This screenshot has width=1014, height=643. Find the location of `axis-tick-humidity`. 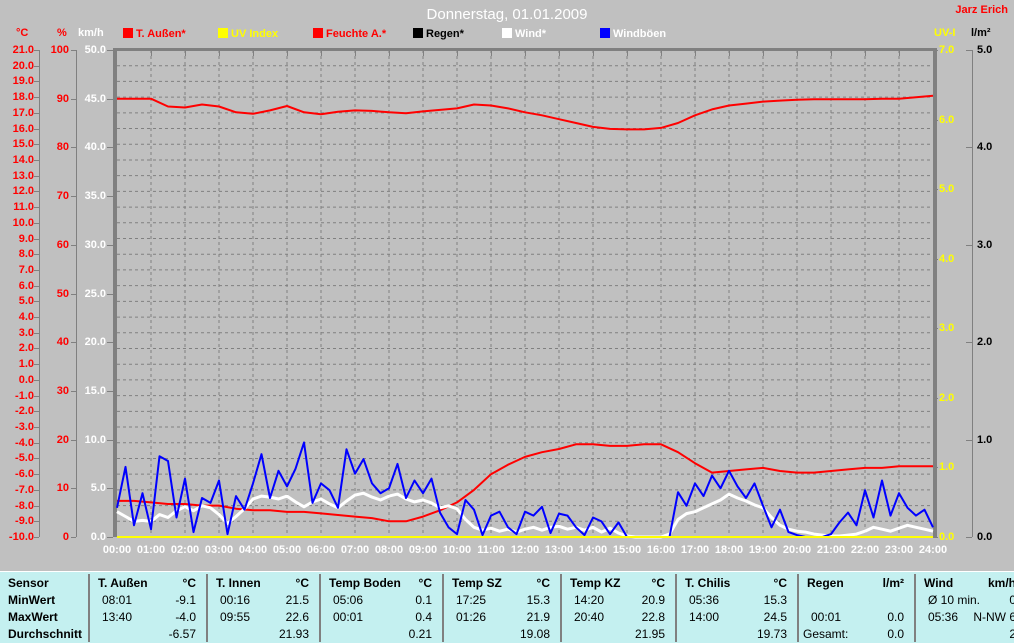

axis-tick-humidity is located at coordinates (73, 197).